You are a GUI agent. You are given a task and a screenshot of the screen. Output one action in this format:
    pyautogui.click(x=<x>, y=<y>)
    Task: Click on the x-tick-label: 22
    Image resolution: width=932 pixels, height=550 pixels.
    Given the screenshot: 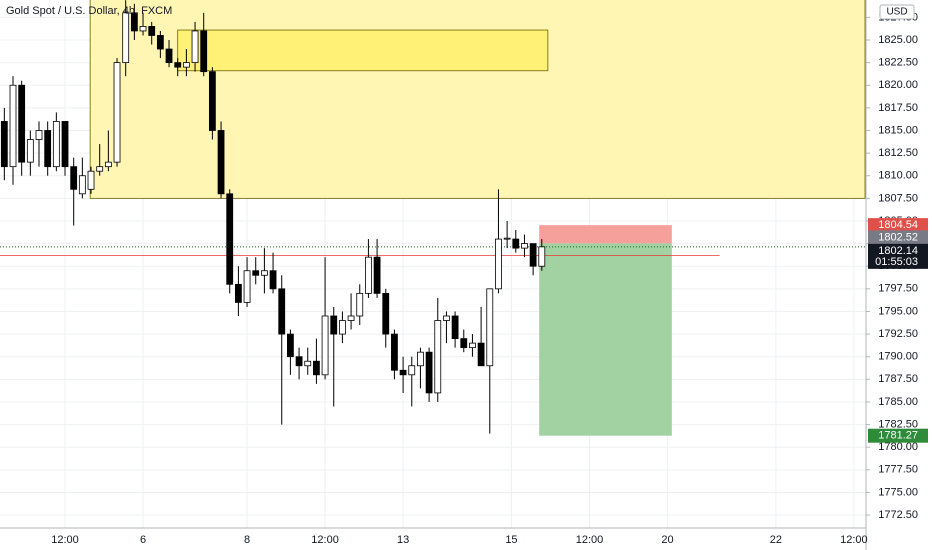 What is the action you would take?
    pyautogui.click(x=776, y=540)
    